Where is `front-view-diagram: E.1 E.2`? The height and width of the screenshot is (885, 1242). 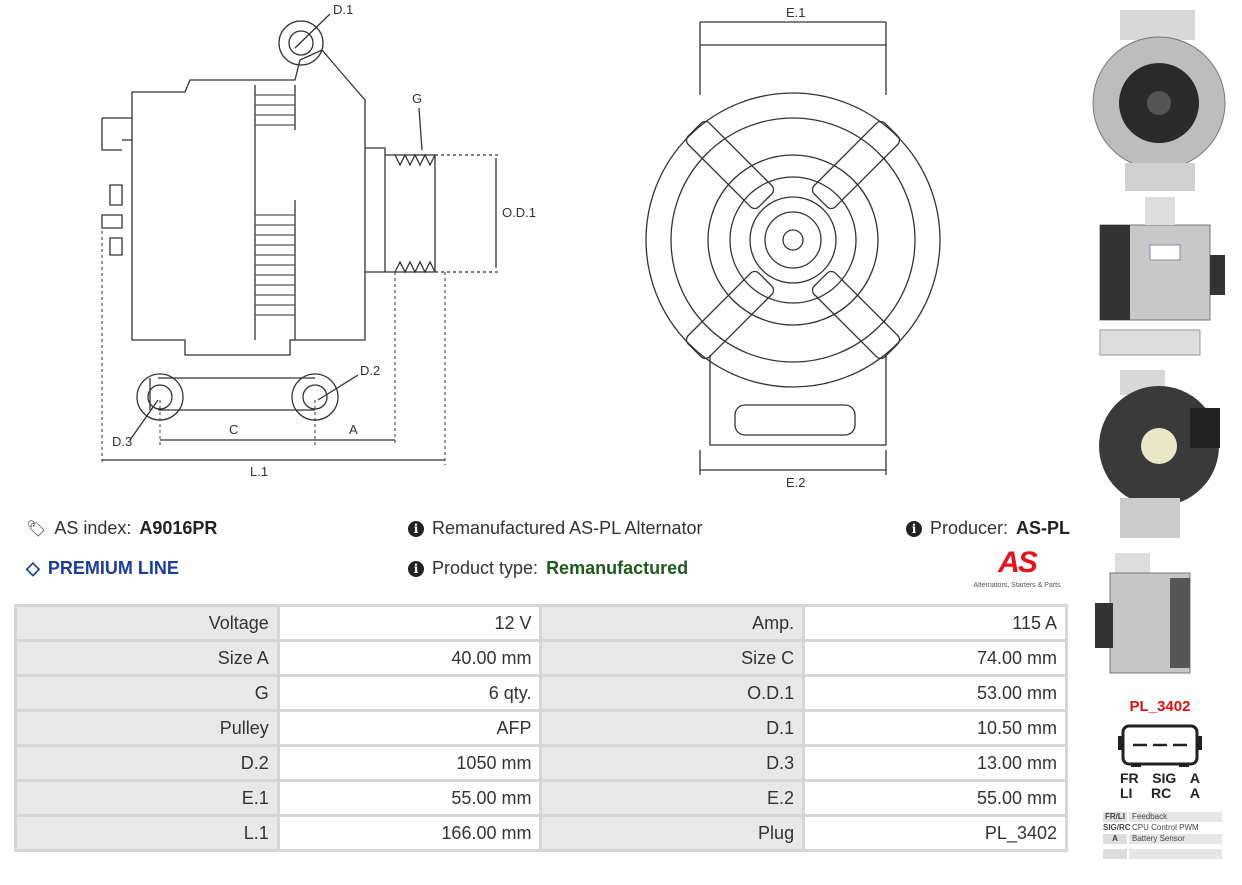
front-view-diagram: E.1 E.2 is located at coordinates (793, 247).